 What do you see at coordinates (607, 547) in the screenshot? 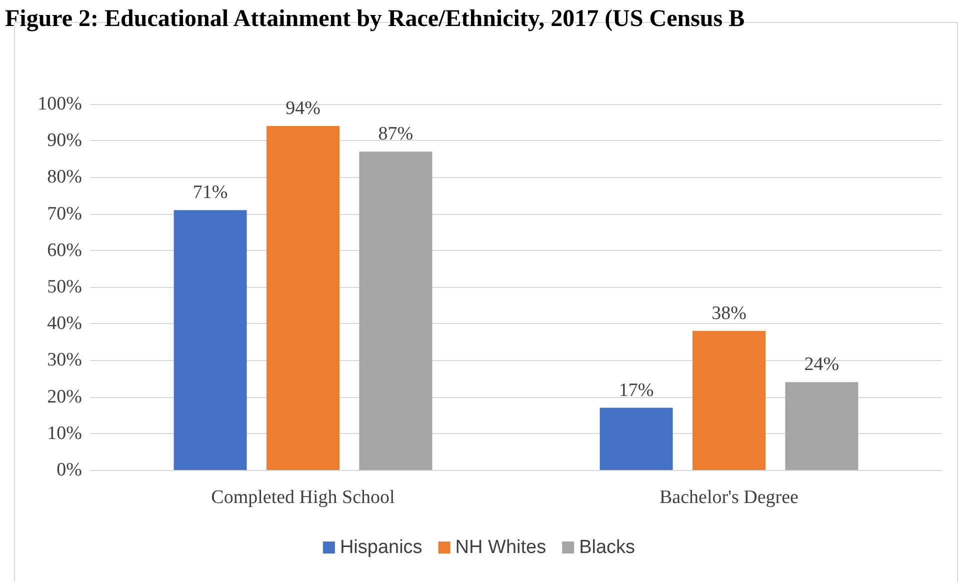
I see `legend-label: Blacks` at bounding box center [607, 547].